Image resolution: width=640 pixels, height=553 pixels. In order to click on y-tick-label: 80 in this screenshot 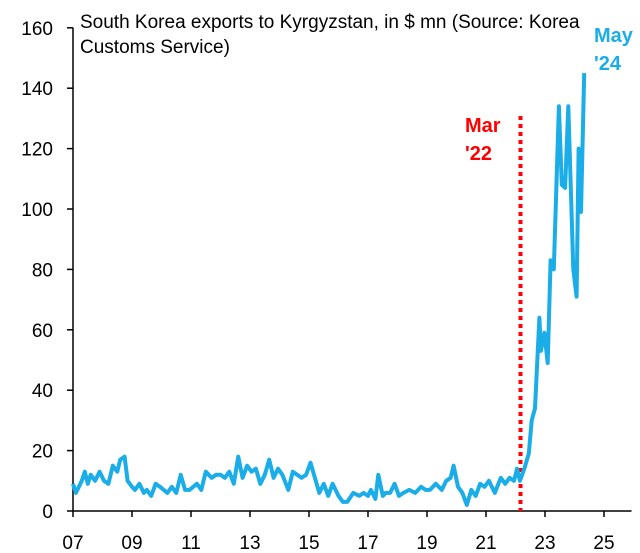, I will do `click(42, 270)`.